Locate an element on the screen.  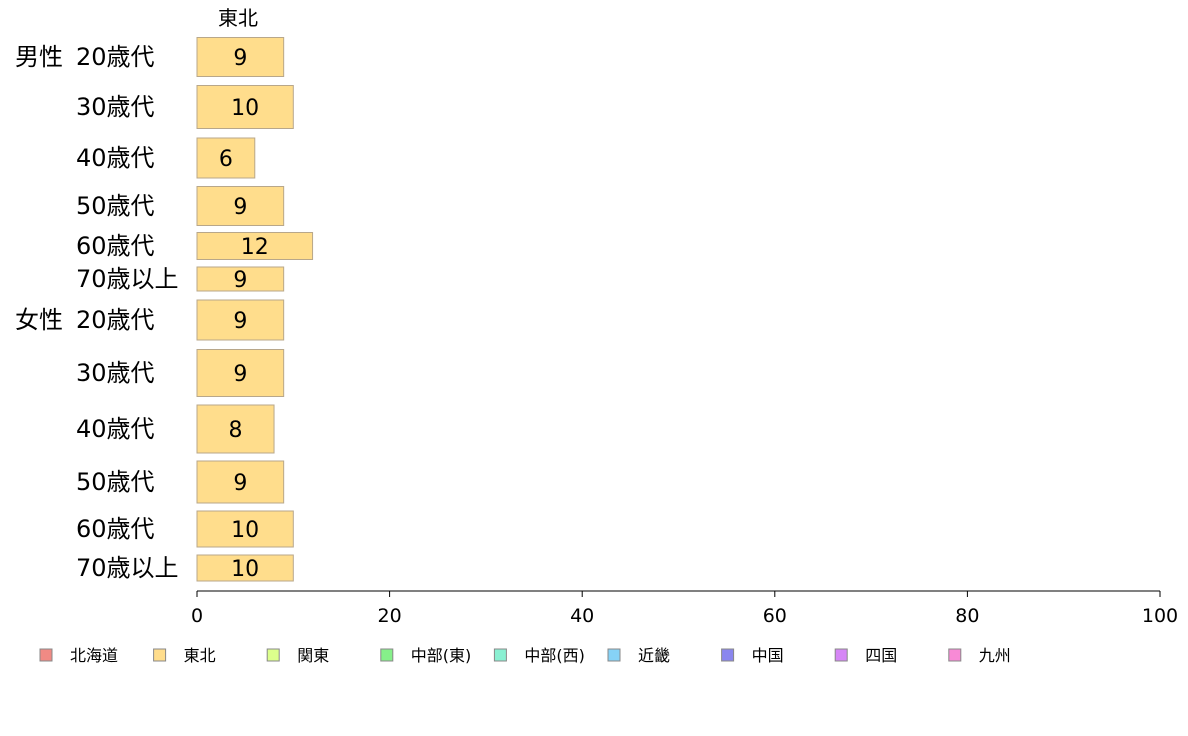
x-tick-label: 60 is located at coordinates (775, 616).